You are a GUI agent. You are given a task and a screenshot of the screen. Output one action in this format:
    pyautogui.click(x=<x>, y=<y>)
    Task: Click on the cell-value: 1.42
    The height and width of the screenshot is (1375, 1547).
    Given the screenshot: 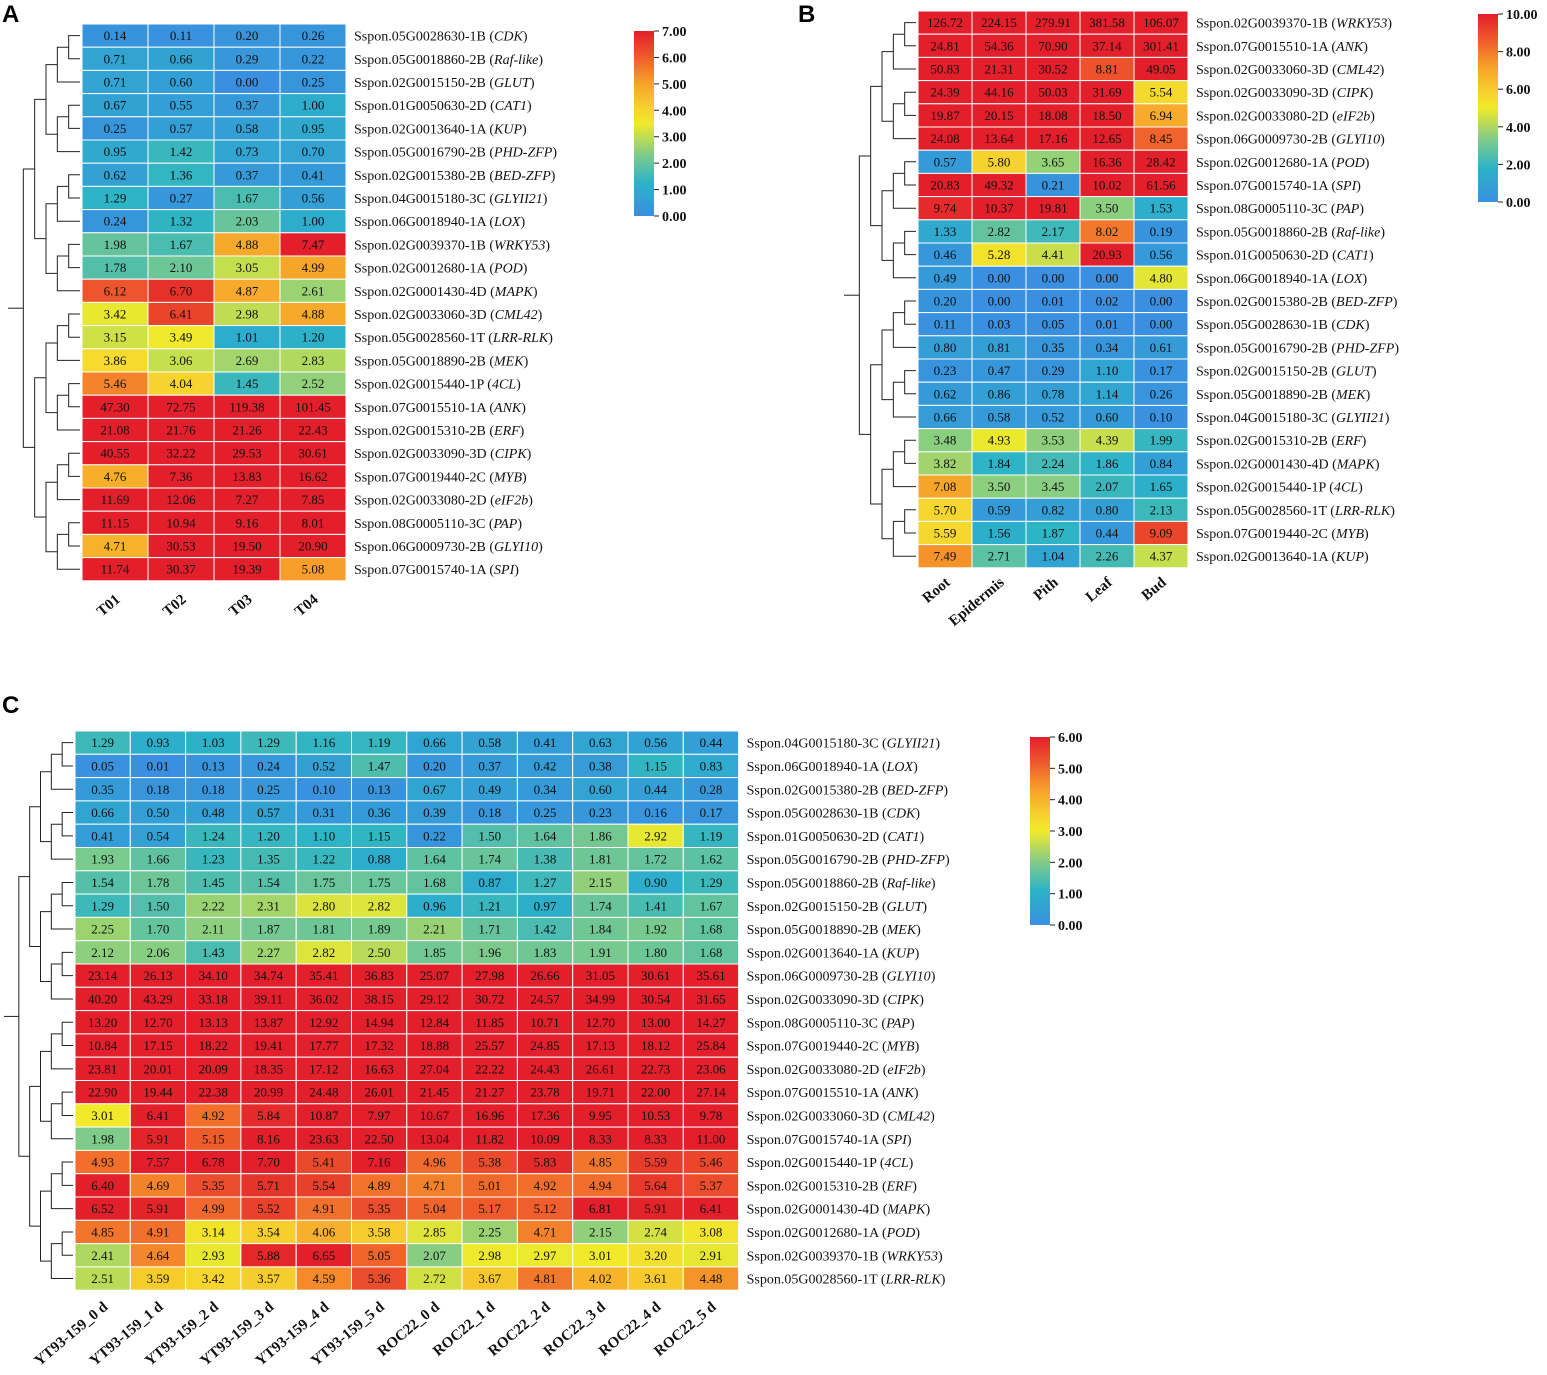 What is the action you would take?
    pyautogui.click(x=181, y=151)
    